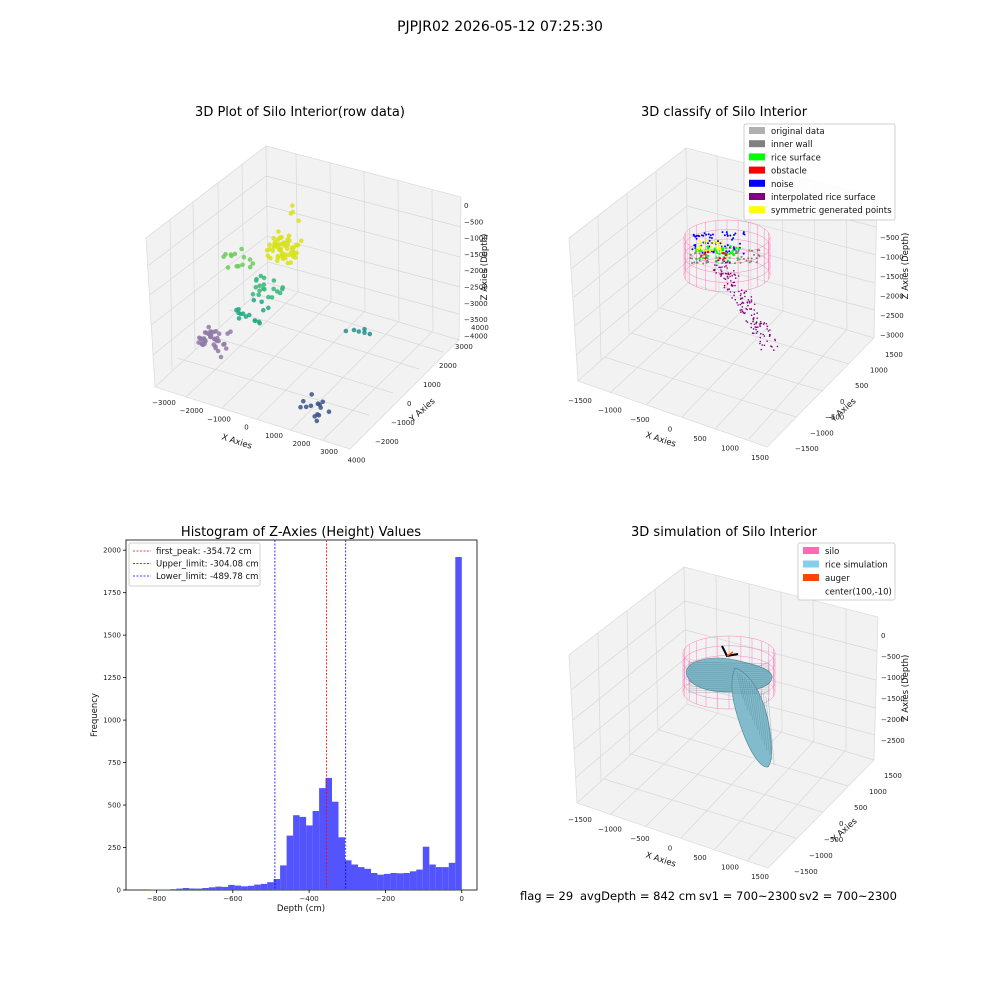 This screenshot has width=1000, height=1000. Describe the element at coordinates (301, 532) in the screenshot. I see `histogram-title: Histogram of Z-Axies (Height) Values` at that location.